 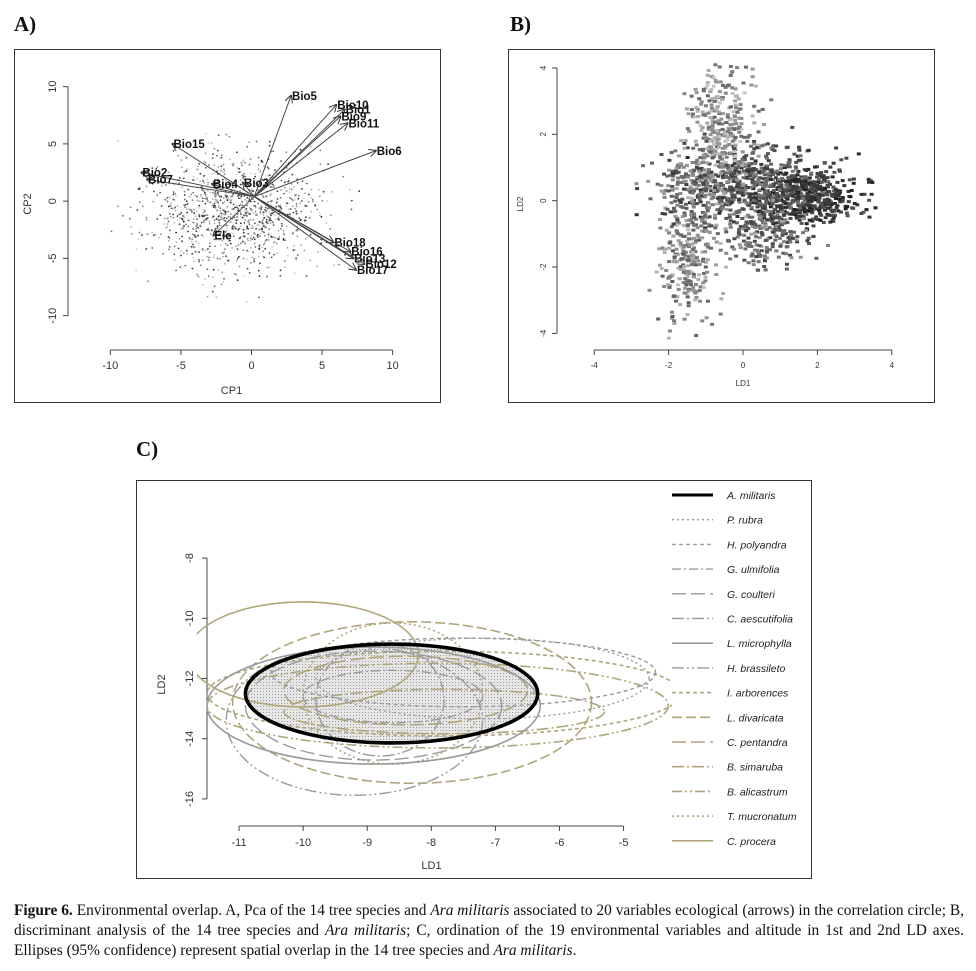 I want to click on ellipse-g-ulmifolia, so click(x=393, y=696).